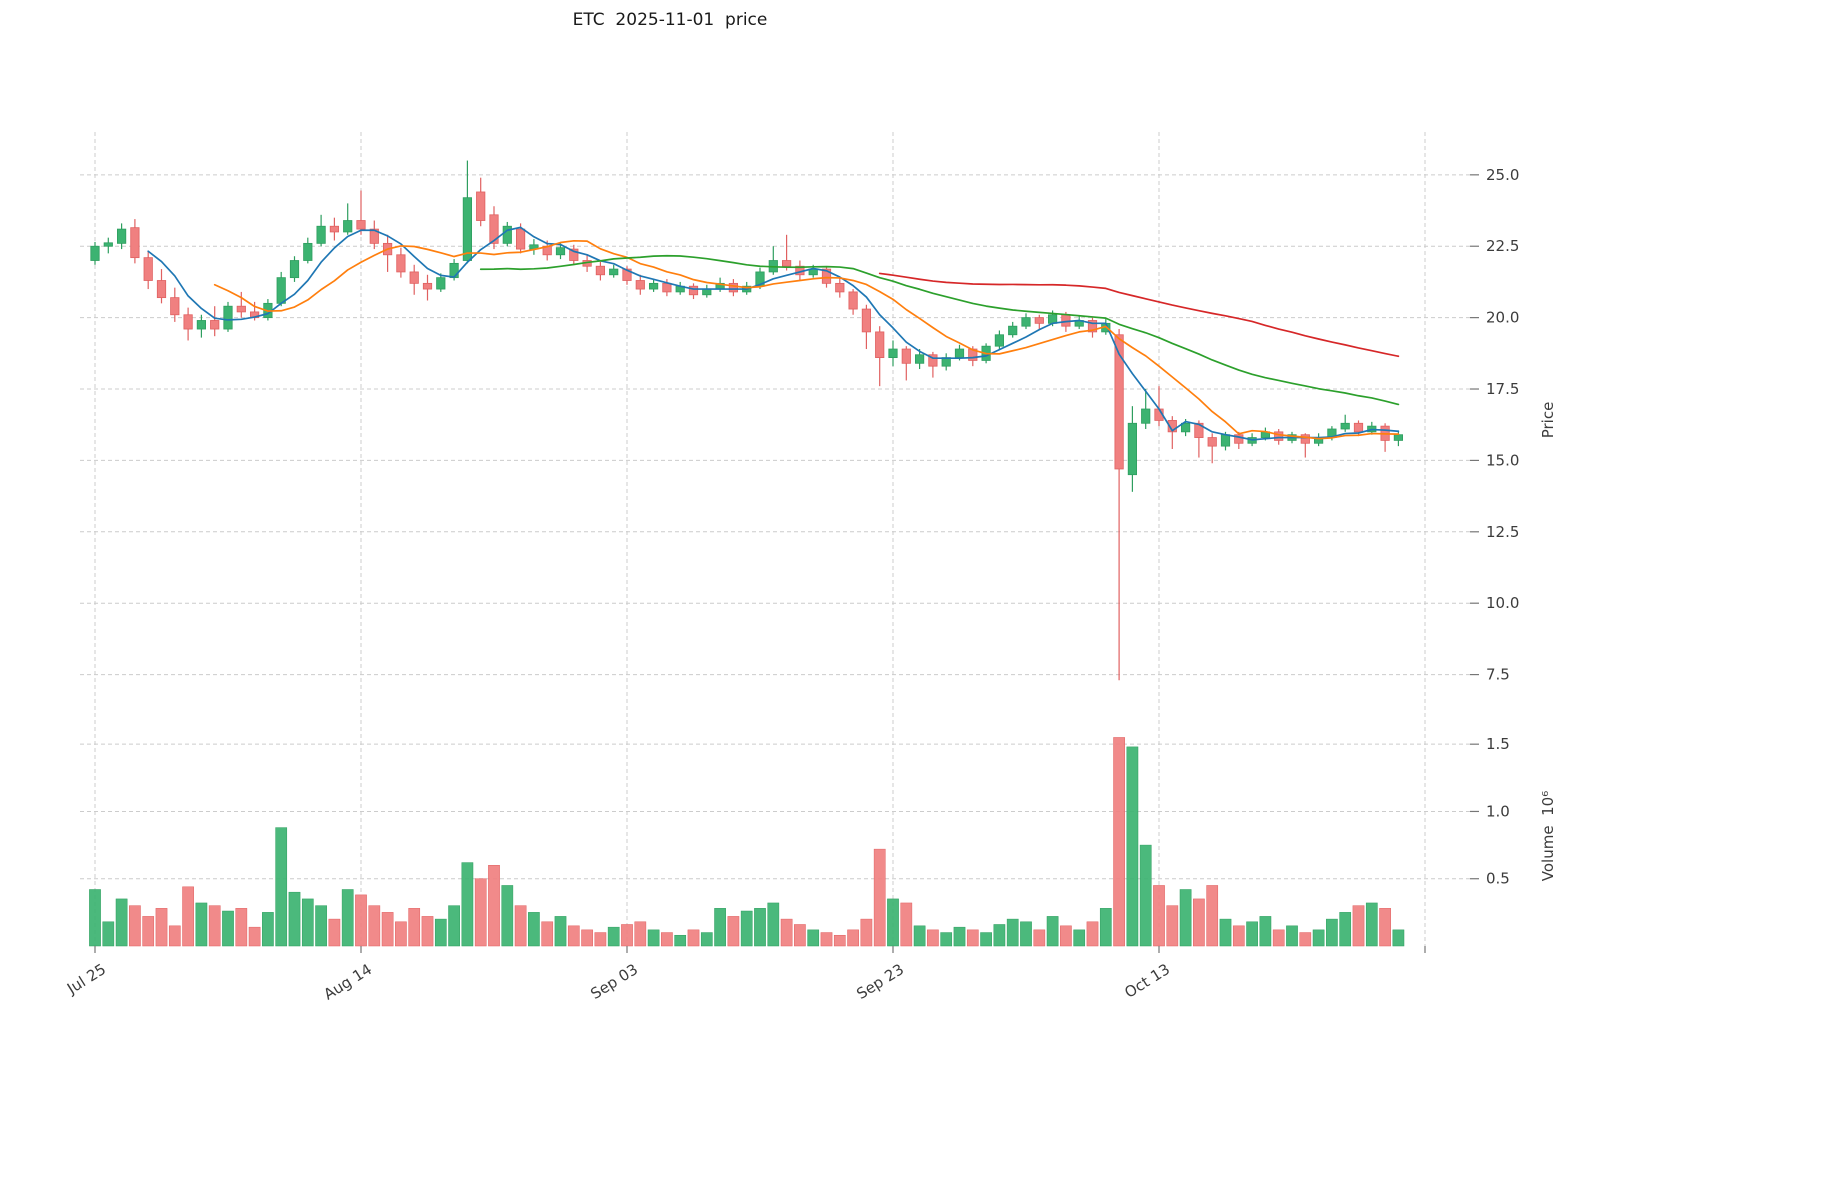  What do you see at coordinates (1139, 315) in the screenshot?
I see `ma-line-sma60` at bounding box center [1139, 315].